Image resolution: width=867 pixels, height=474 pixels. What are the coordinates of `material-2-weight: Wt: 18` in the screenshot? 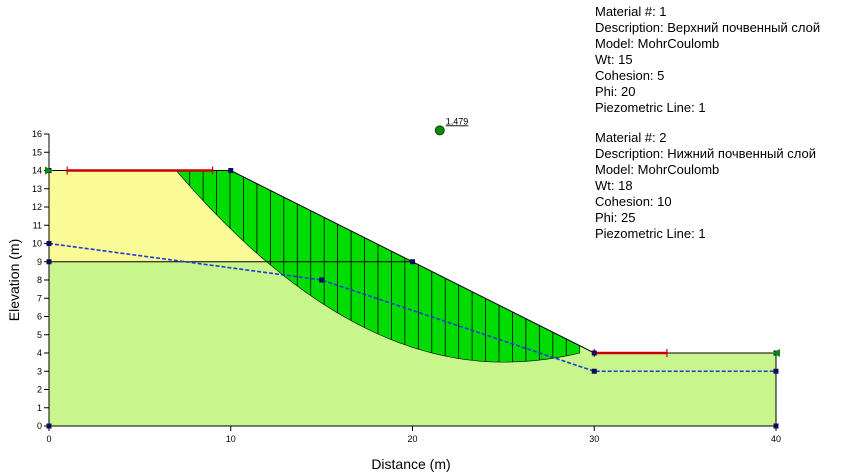 It's located at (614, 185).